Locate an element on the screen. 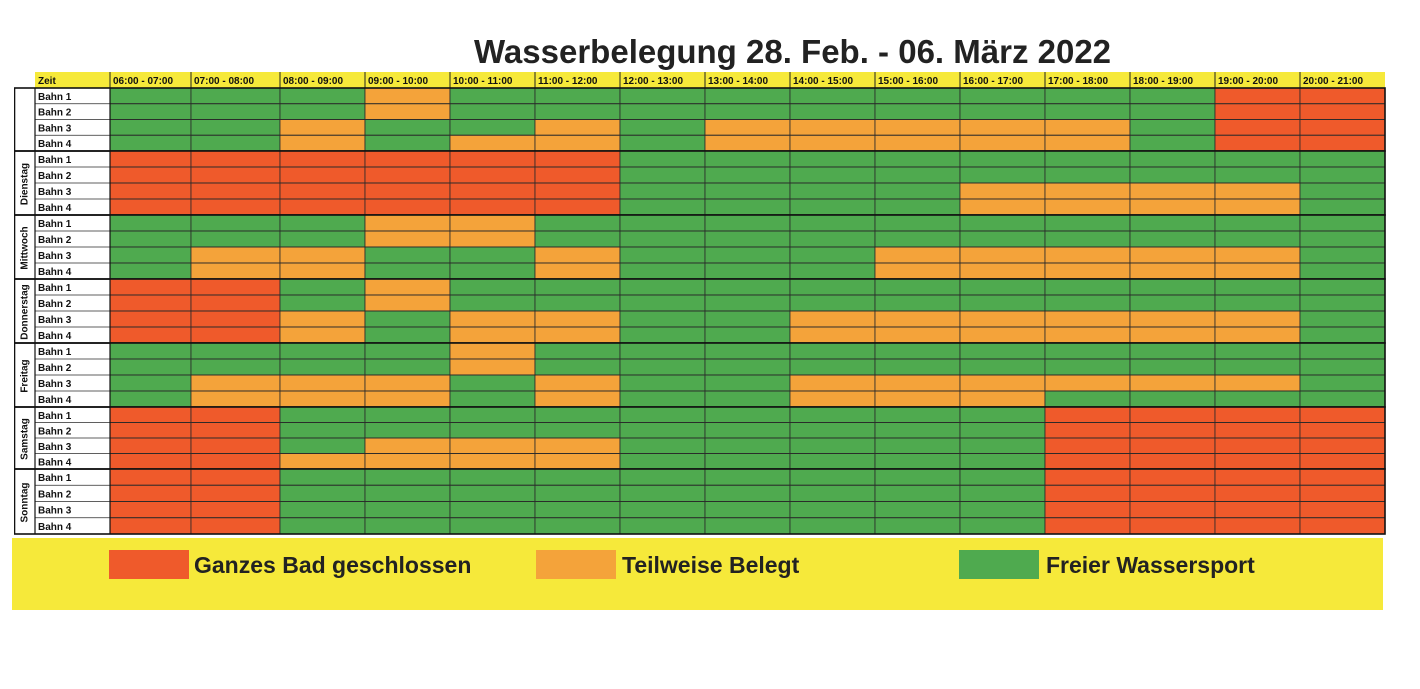 The image size is (1420, 689). header-slot-11: 17:00 - 18:00 is located at coordinates (1078, 81).